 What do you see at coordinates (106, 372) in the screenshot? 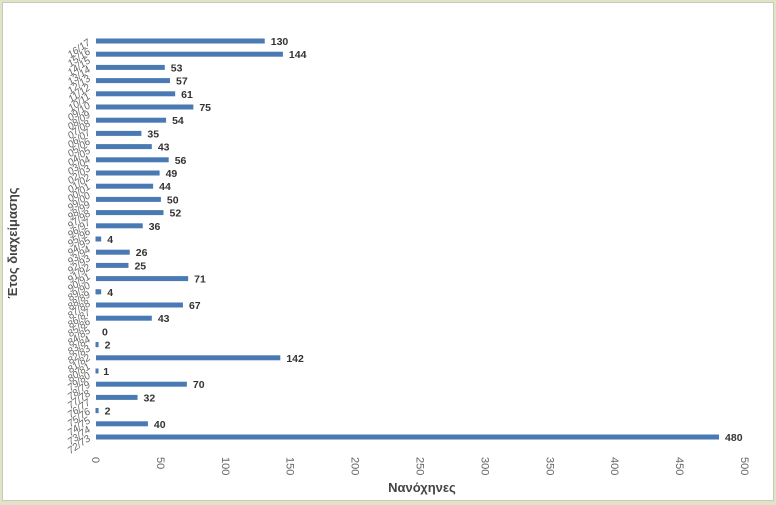
I see `bar-value-label: 1` at bounding box center [106, 372].